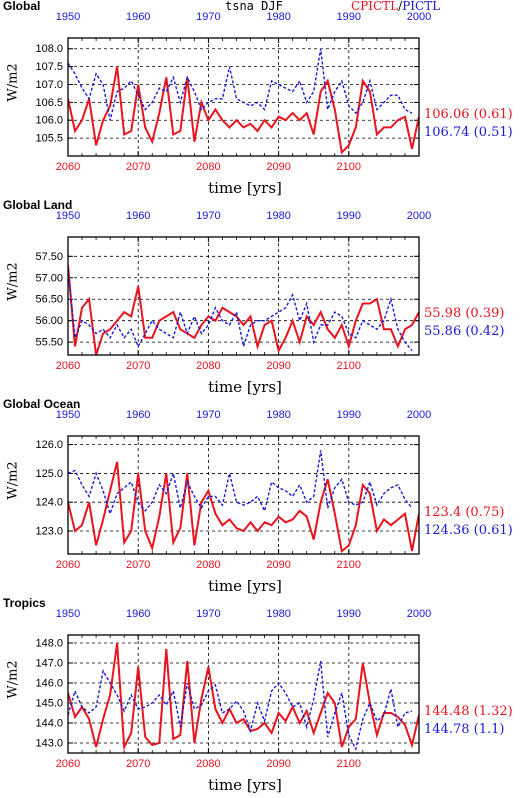  I want to click on panel-title: Global Land, so click(38, 205).